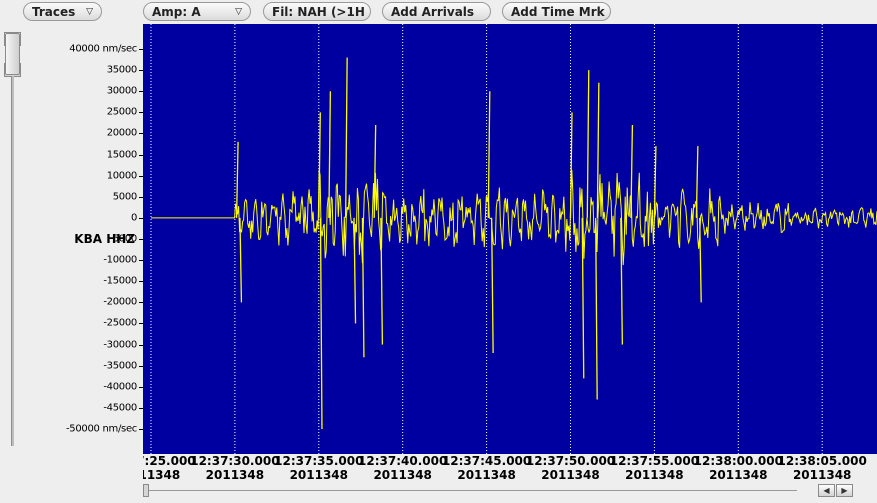 The width and height of the screenshot is (877, 503). Describe the element at coordinates (120, 302) in the screenshot. I see `y-tick-label: -20000` at that location.